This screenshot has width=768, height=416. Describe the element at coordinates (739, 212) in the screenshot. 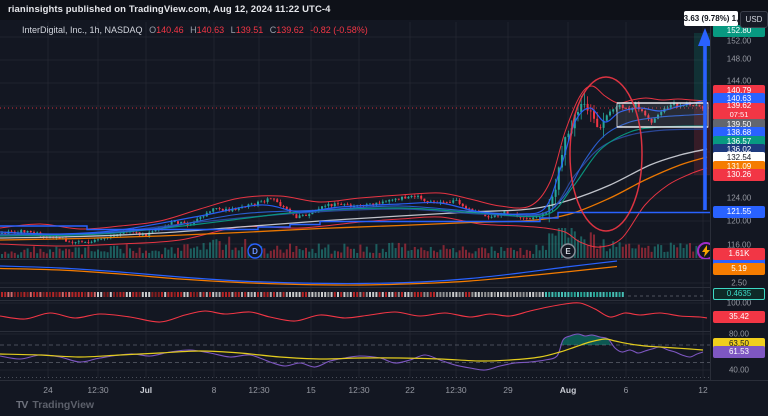

I see `price-axis-label: 121.55` at that location.